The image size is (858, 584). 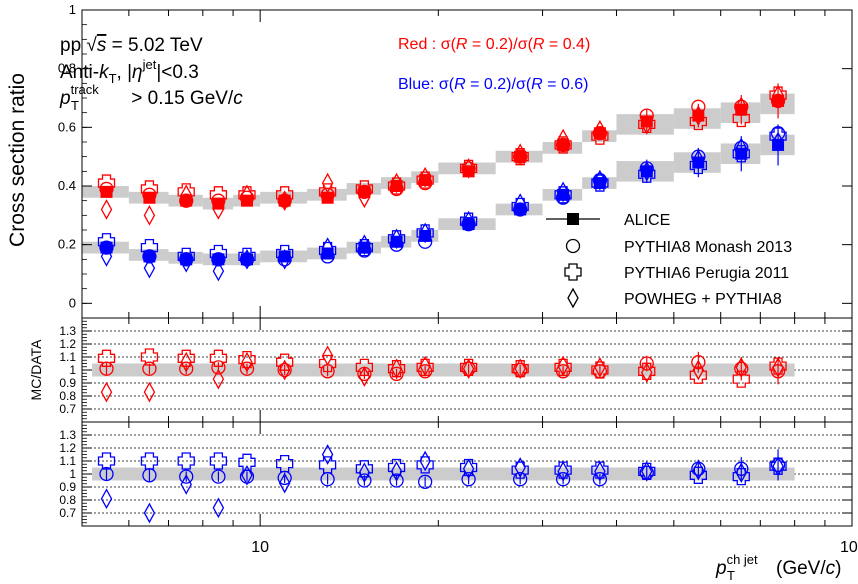 What do you see at coordinates (149, 64) in the screenshot?
I see `info-line2-sup: jet` at bounding box center [149, 64].